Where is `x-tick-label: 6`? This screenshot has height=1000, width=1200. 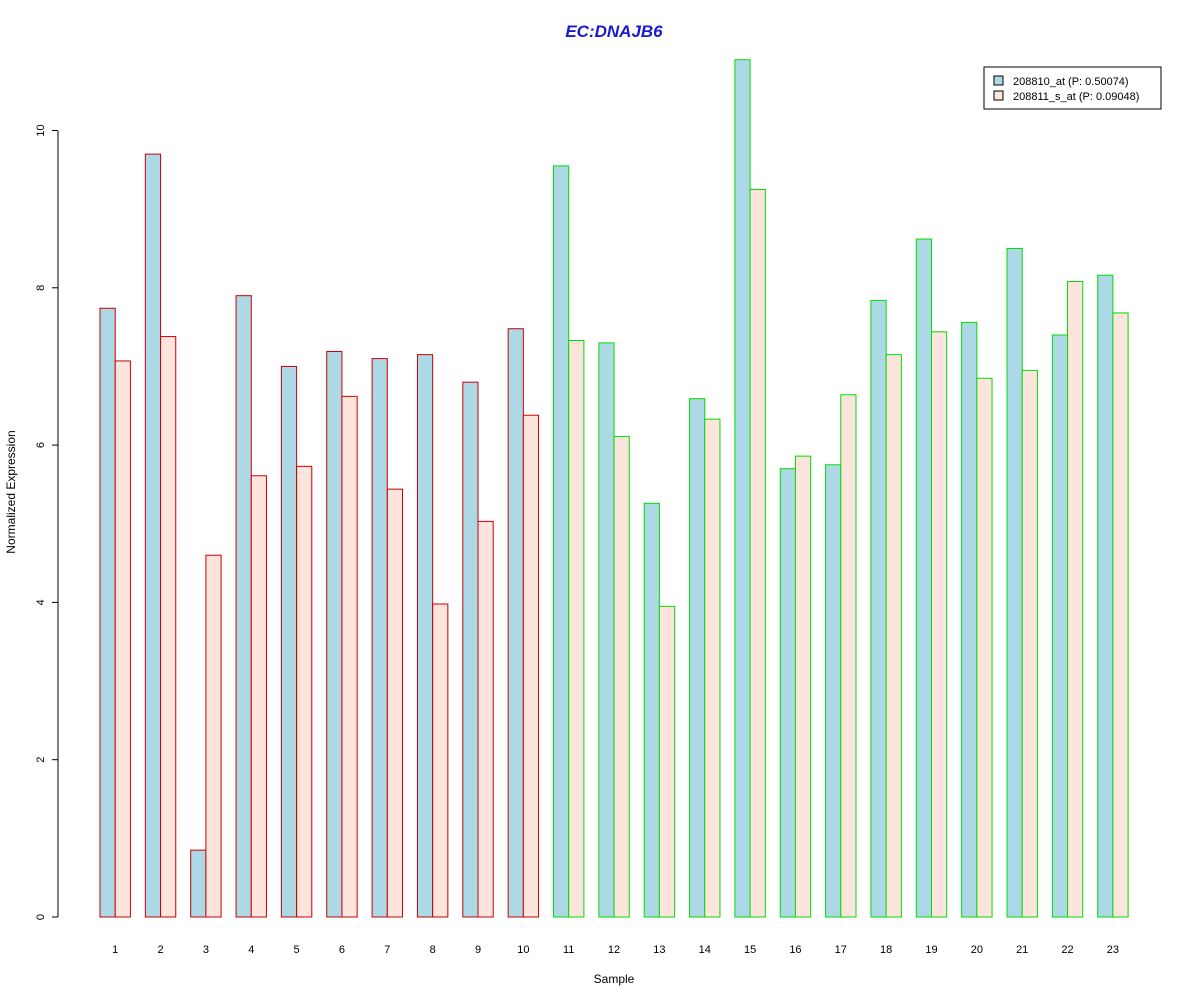
x-tick-label: 6 is located at coordinates (342, 950).